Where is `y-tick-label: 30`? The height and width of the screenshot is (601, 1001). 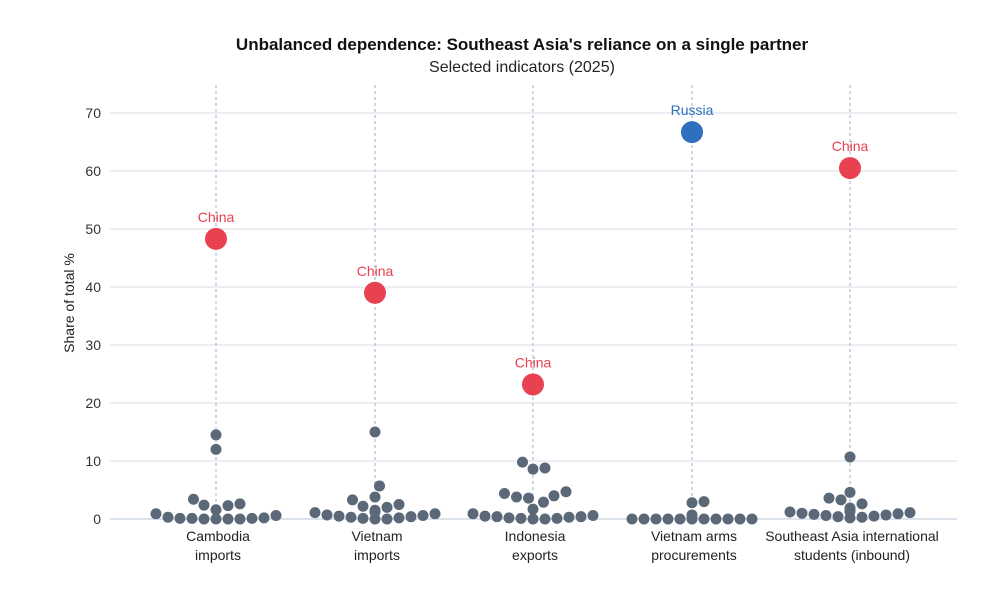 y-tick-label: 30 is located at coordinates (93, 345).